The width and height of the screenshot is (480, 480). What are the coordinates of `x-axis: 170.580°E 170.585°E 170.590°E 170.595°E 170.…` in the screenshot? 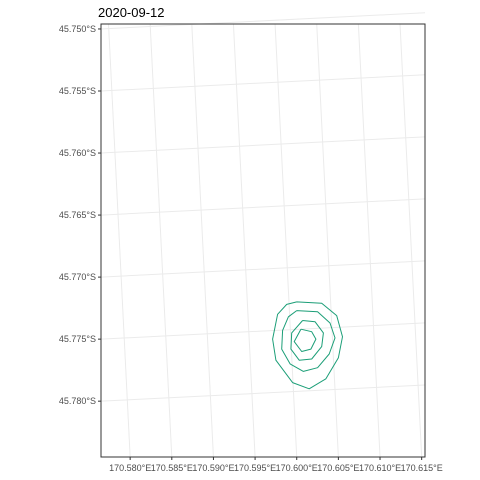 It's located at (276, 465).